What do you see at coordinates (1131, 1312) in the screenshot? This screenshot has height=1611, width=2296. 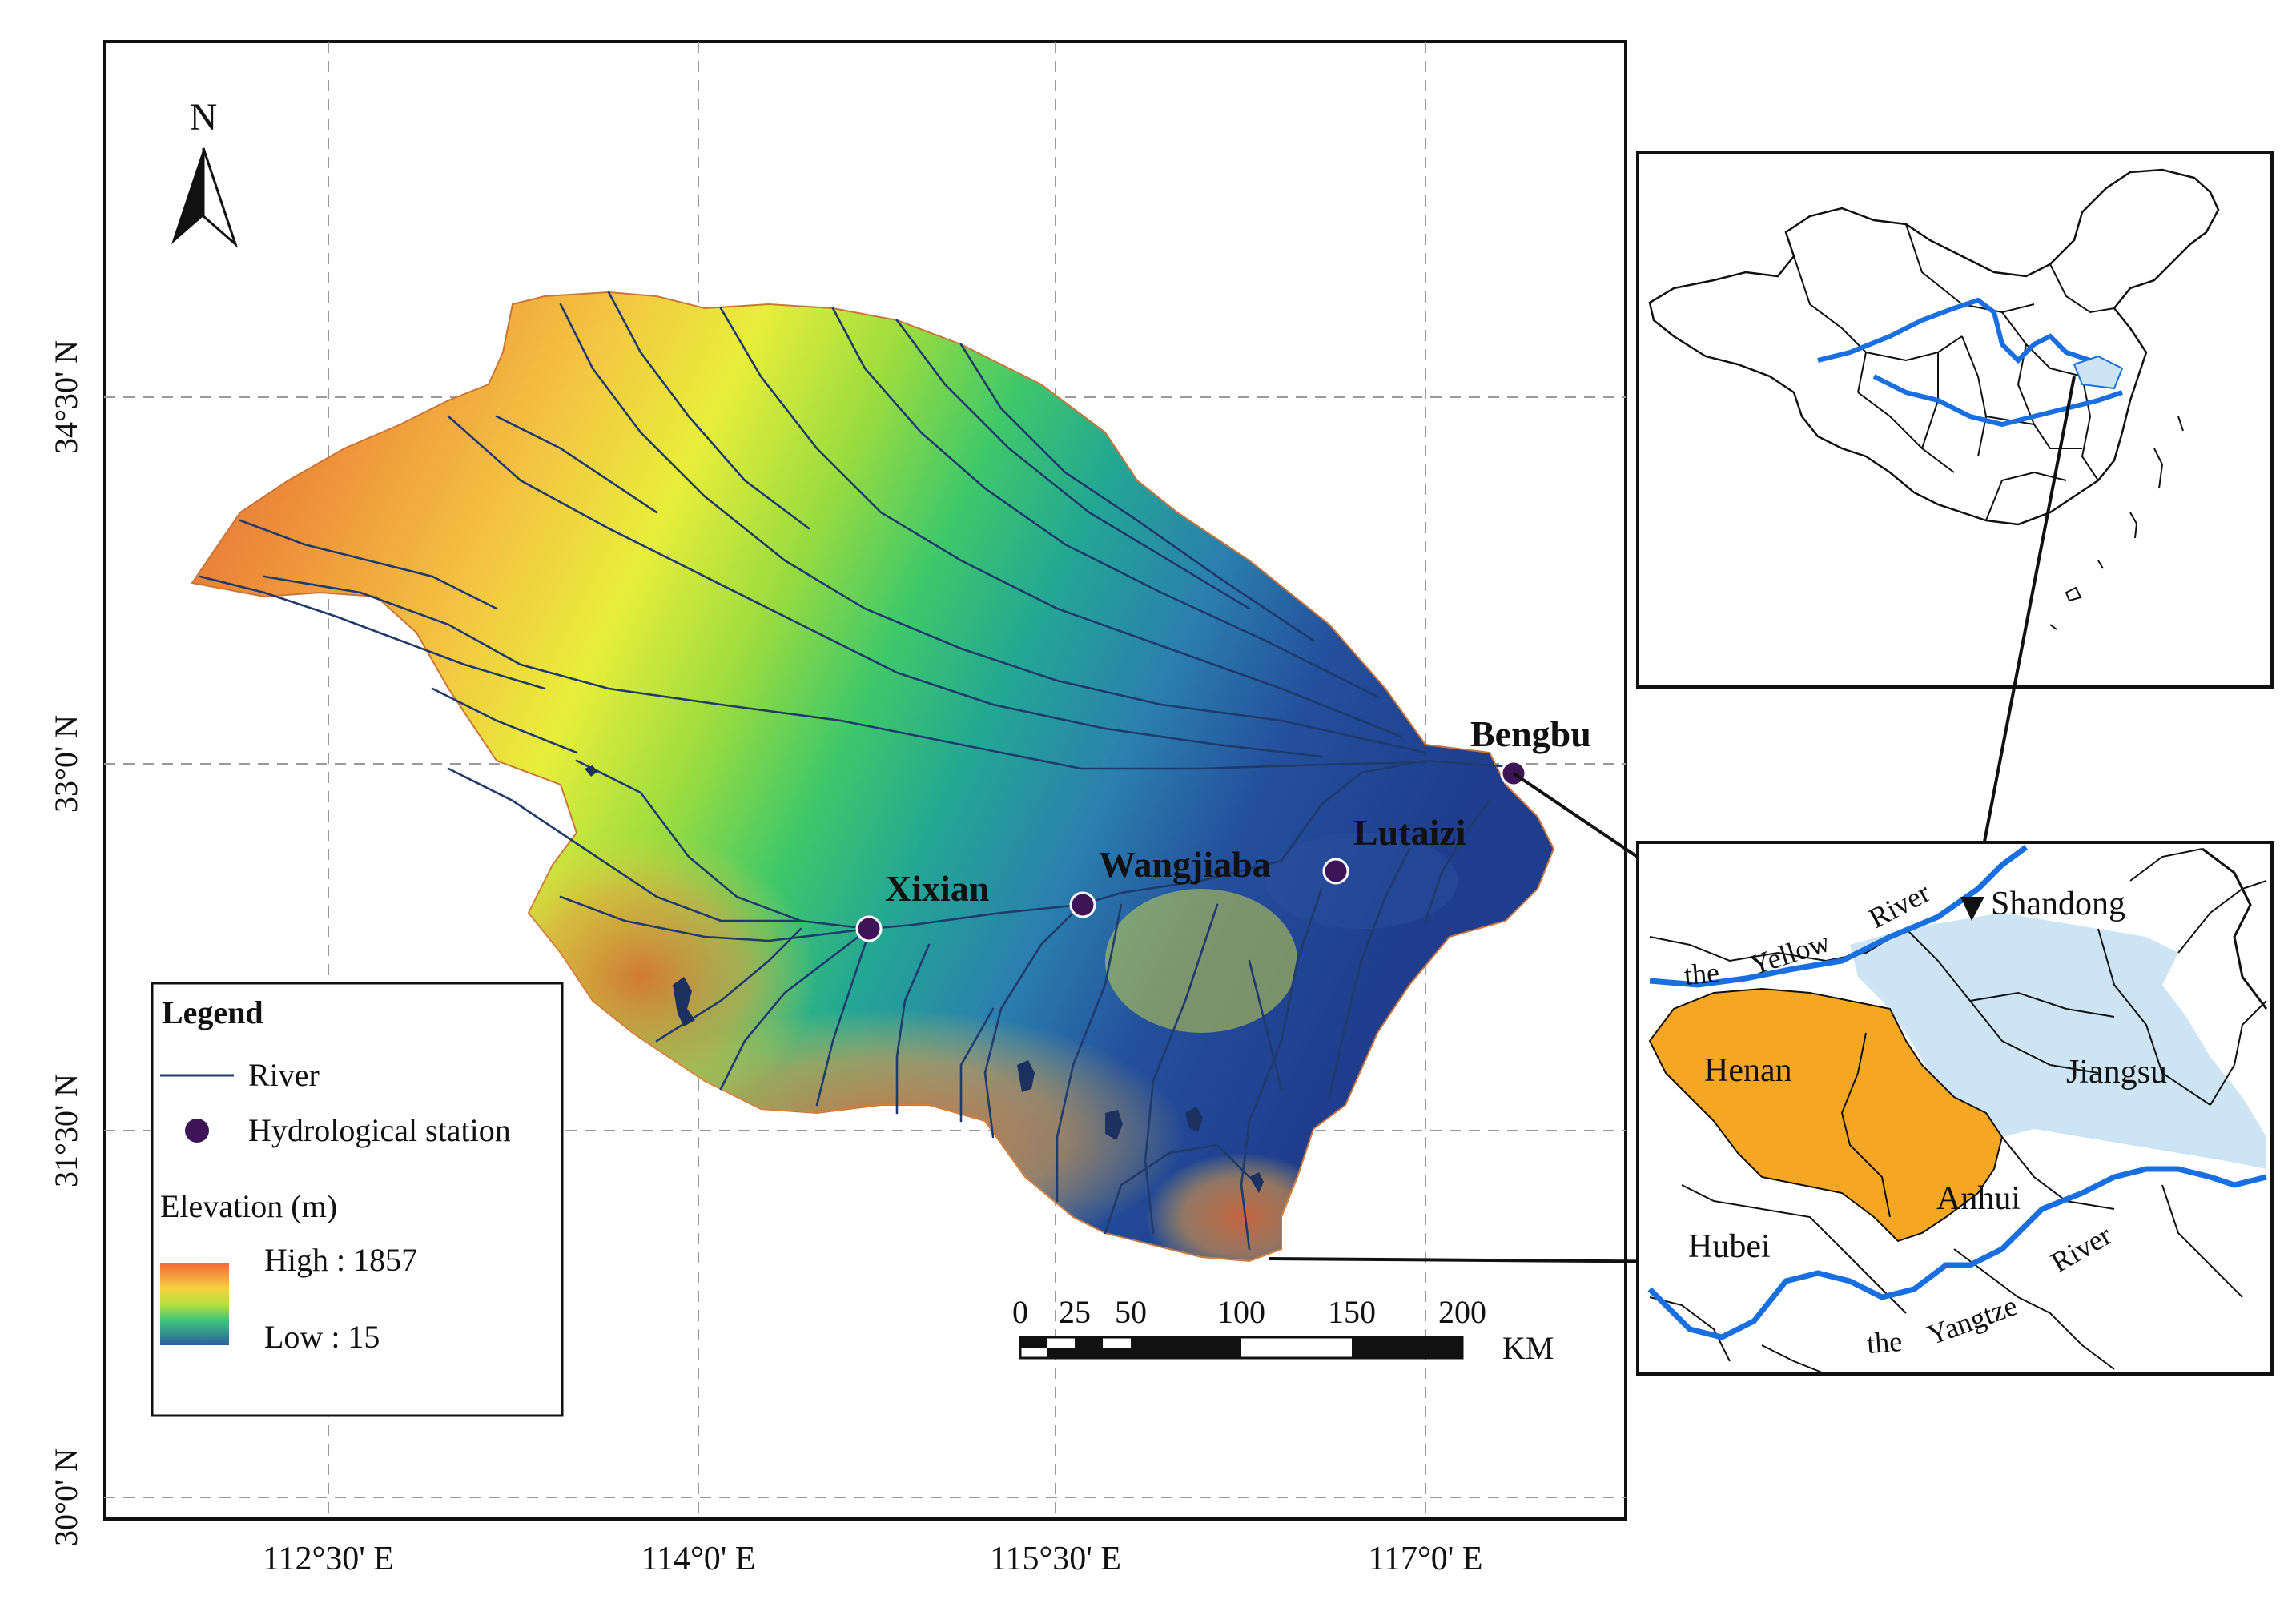 I see `scale-tick-50: 50` at bounding box center [1131, 1312].